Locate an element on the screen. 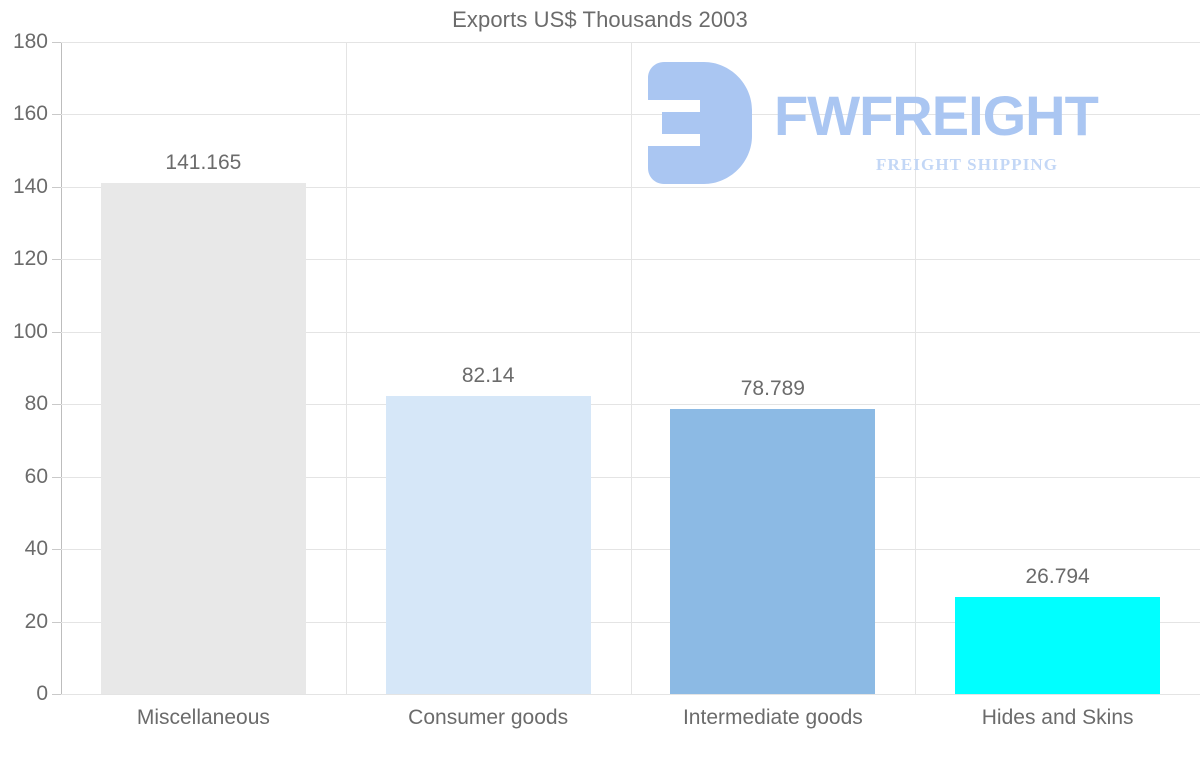  y-axis-tick-label: 80 is located at coordinates (36, 404).